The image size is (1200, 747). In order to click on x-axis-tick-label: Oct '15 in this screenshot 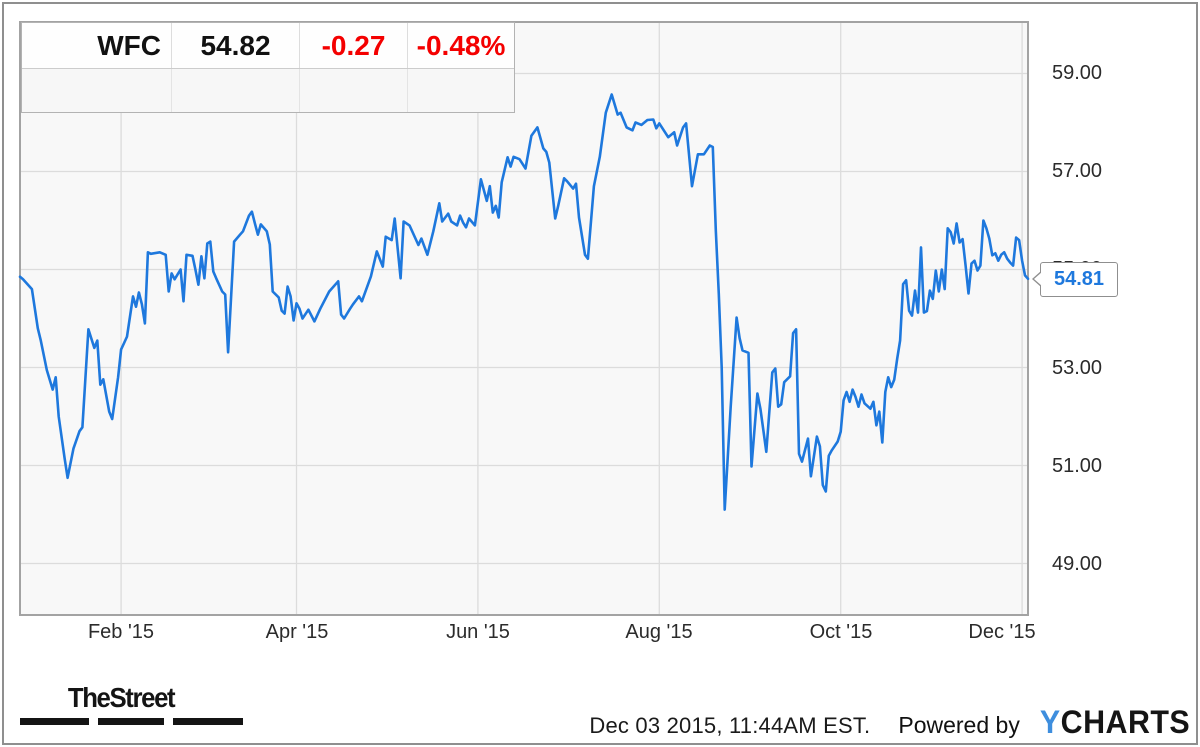, I will do `click(841, 632)`.